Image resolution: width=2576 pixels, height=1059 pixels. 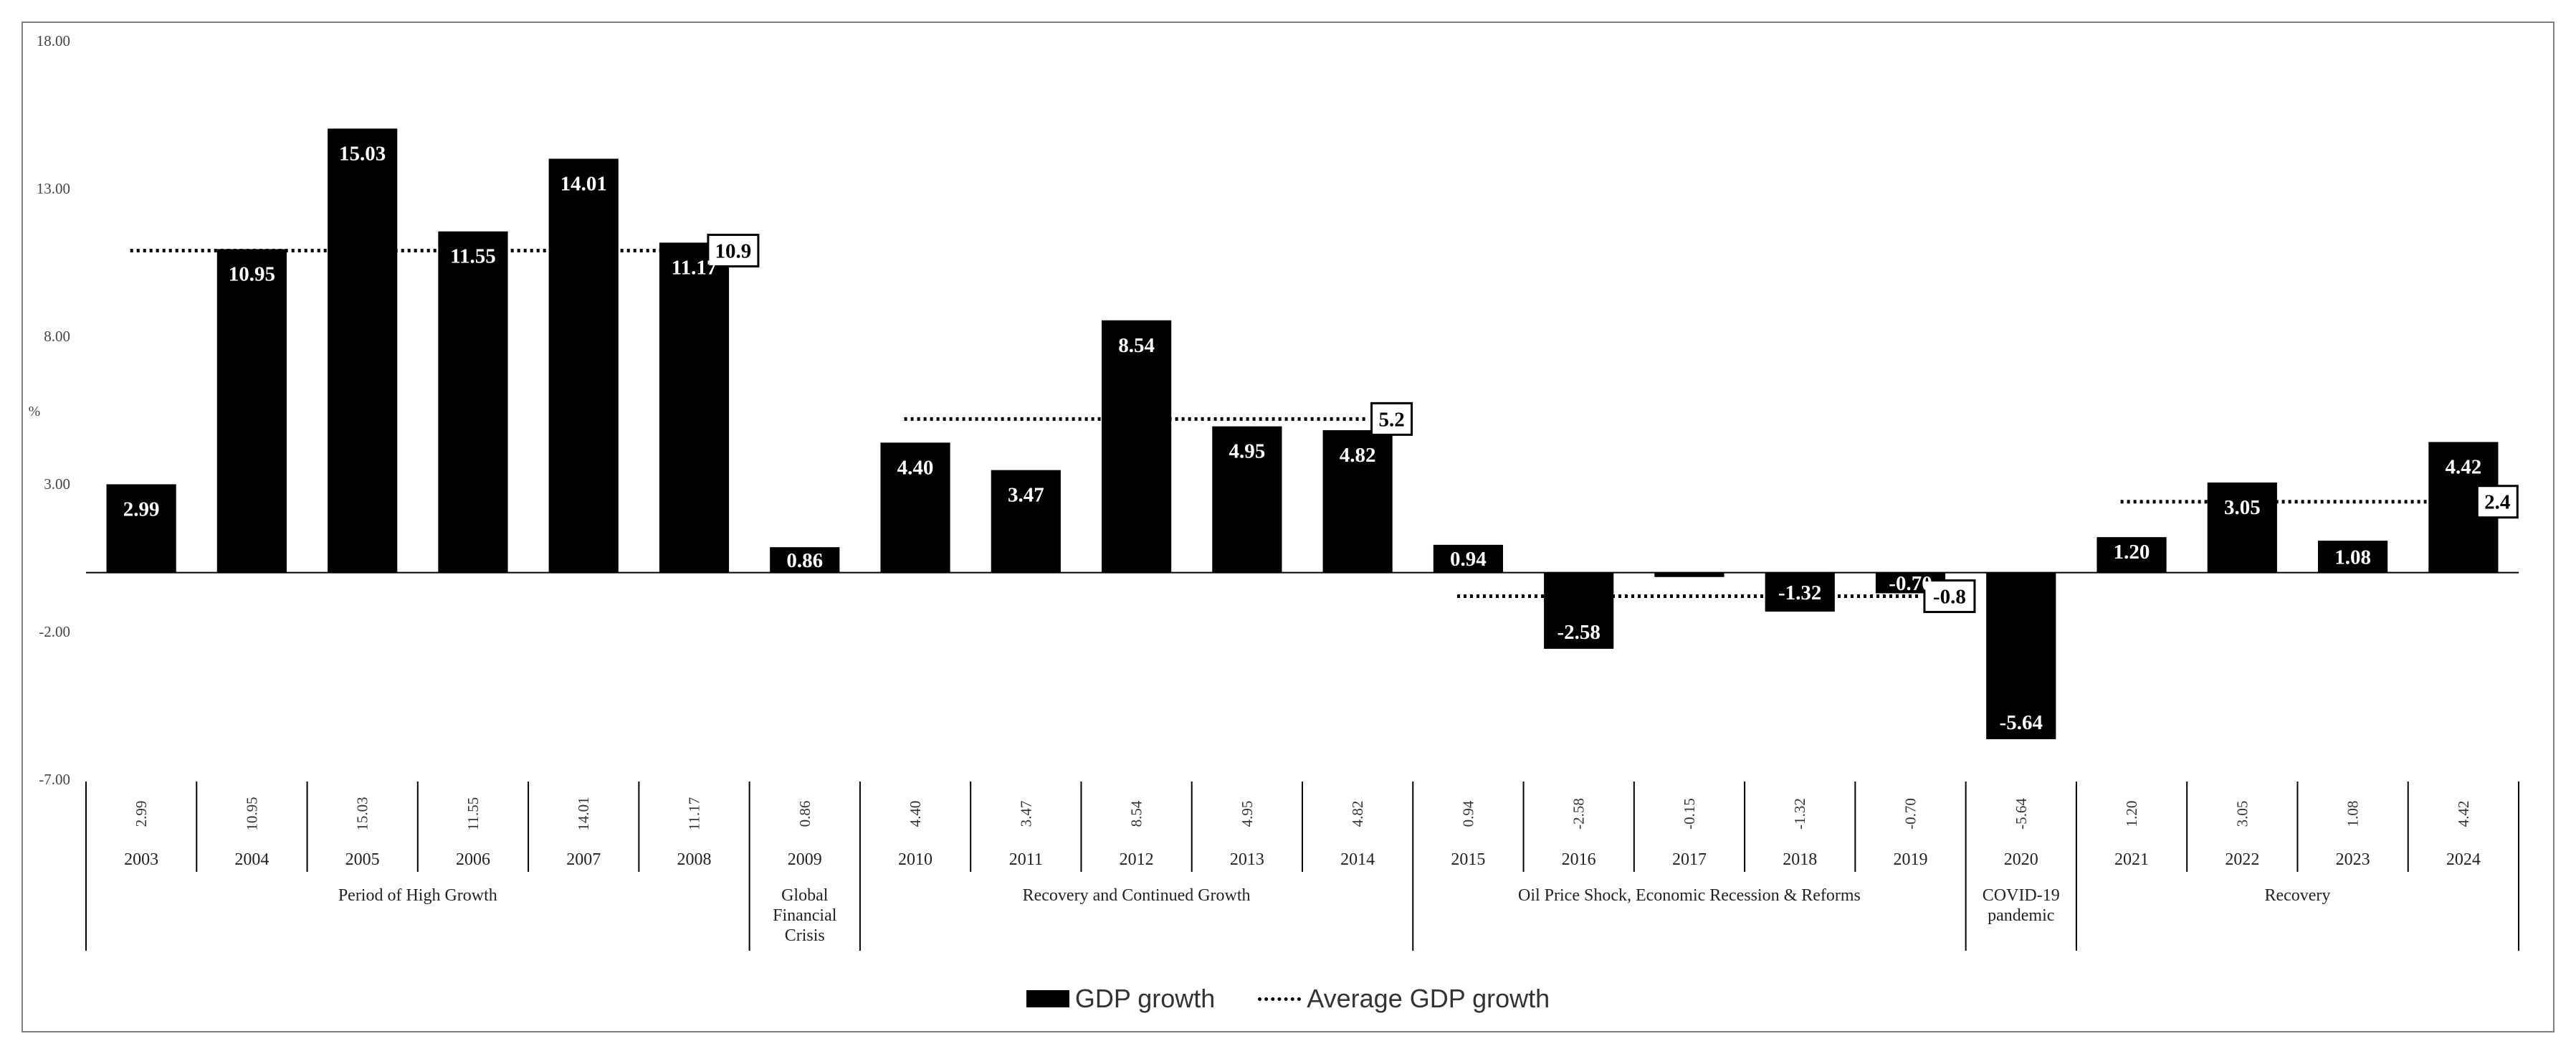 I want to click on table-value: 4.40, so click(x=915, y=814).